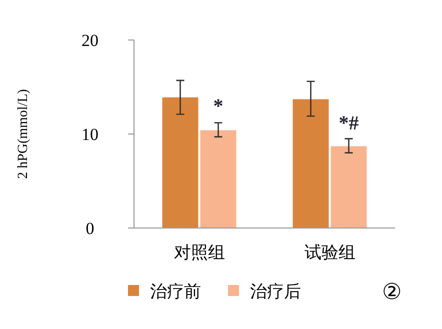 The width and height of the screenshot is (442, 329). Describe the element at coordinates (90, 40) in the screenshot. I see `y-tick-label: 20` at that location.